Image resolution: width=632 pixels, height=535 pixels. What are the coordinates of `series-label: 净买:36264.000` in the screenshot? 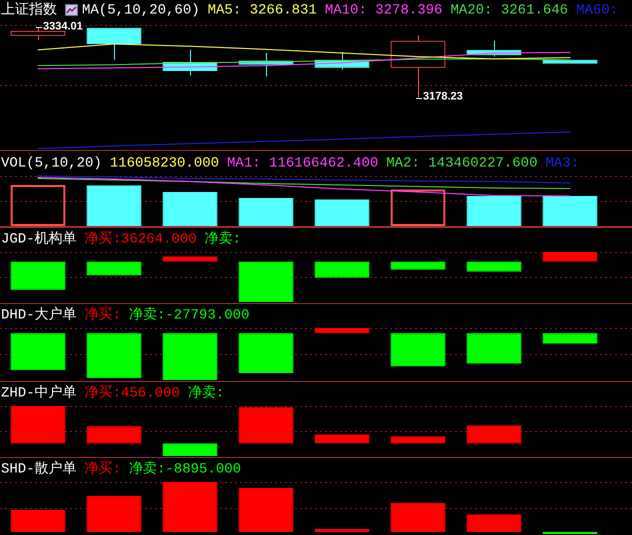 It's located at (140, 239).